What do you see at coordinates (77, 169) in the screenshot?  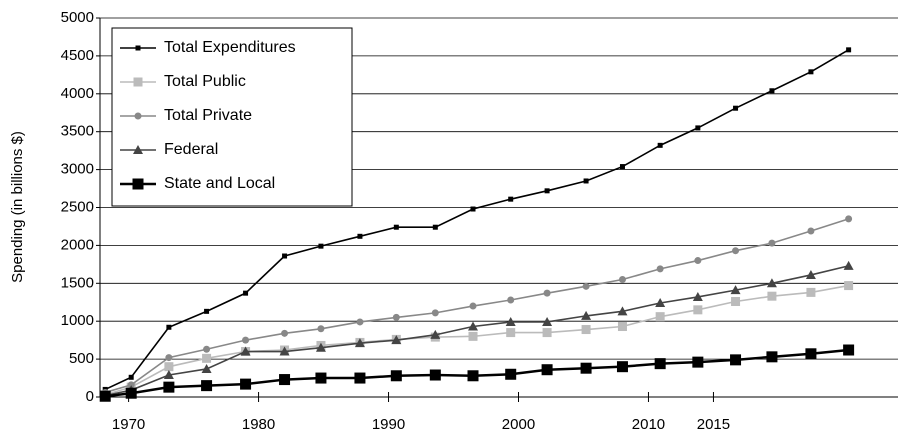 I see `y-tick-label: 3000` at bounding box center [77, 169].